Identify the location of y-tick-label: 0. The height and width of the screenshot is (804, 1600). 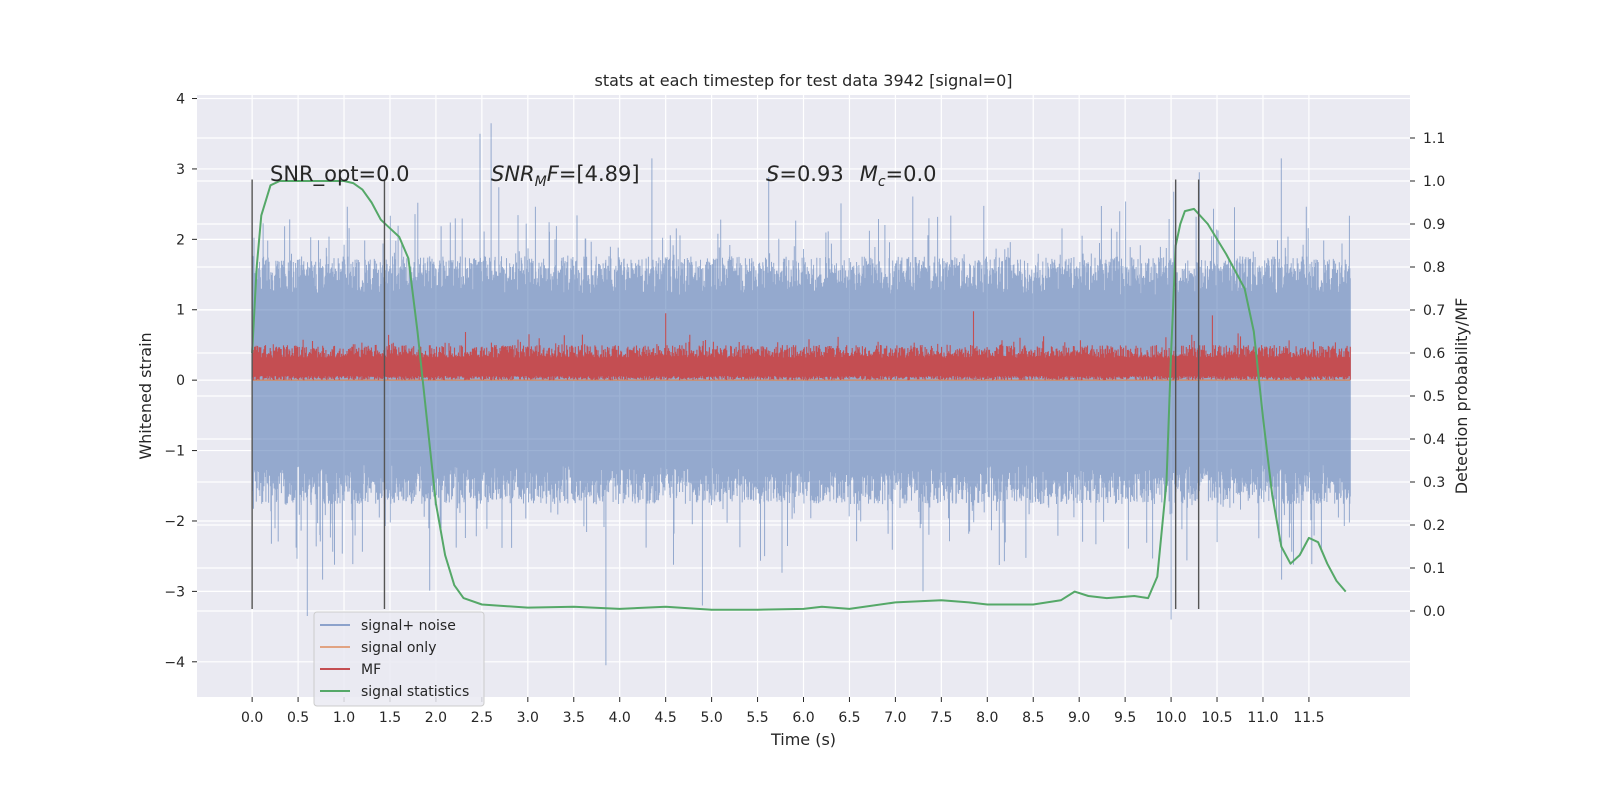
(180, 381).